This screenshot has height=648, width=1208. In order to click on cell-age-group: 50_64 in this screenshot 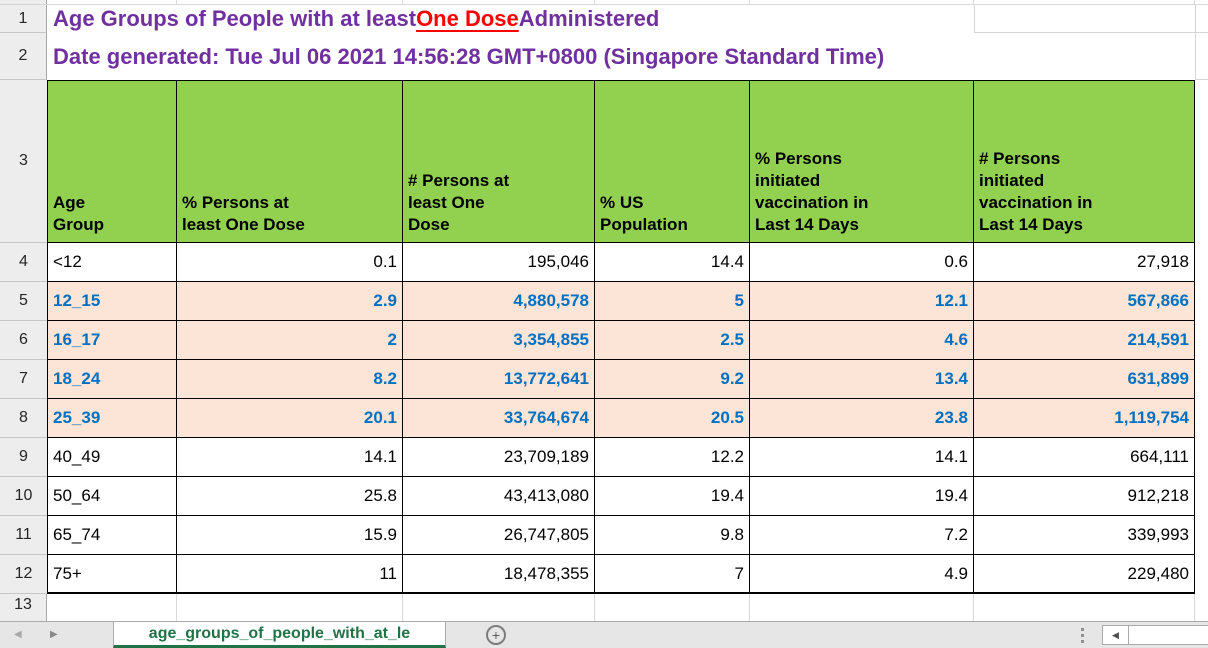, I will do `click(112, 496)`.